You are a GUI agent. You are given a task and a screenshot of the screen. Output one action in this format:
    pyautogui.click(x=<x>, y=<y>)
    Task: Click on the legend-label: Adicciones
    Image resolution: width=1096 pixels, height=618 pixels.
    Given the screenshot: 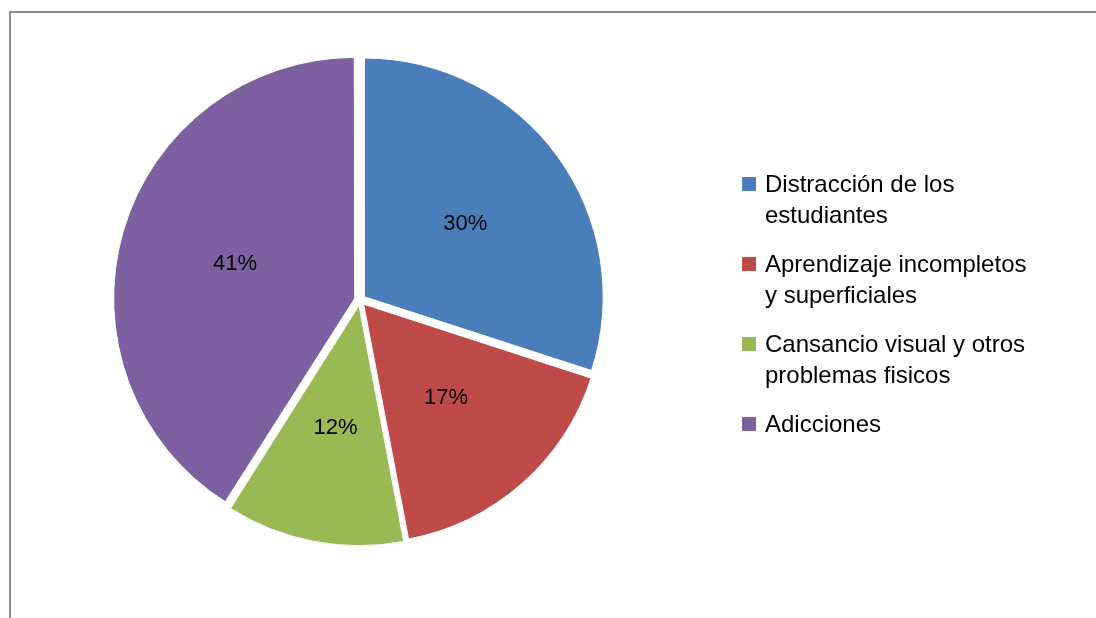 What is the action you would take?
    pyautogui.click(x=823, y=424)
    